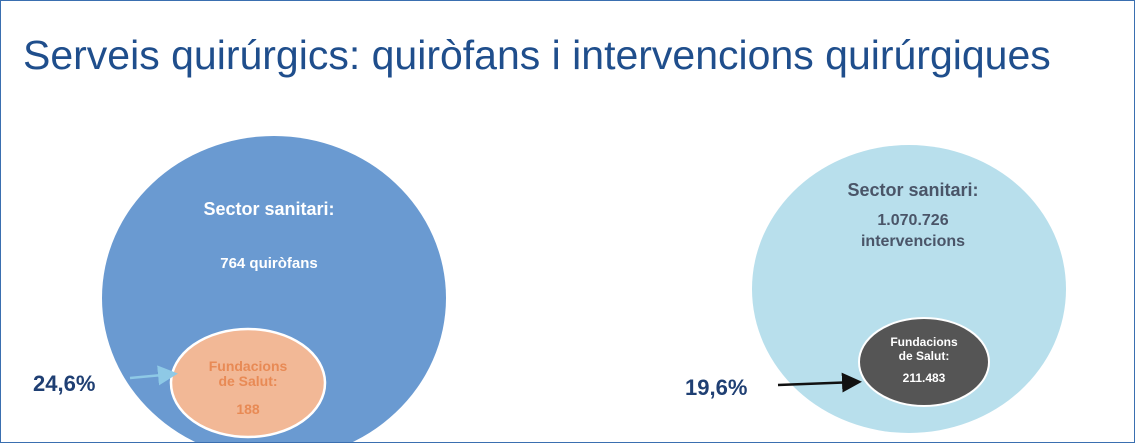 Image resolution: width=1135 pixels, height=443 pixels. What do you see at coordinates (924, 378) in the screenshot?
I see `right-inner-value: 211.483` at bounding box center [924, 378].